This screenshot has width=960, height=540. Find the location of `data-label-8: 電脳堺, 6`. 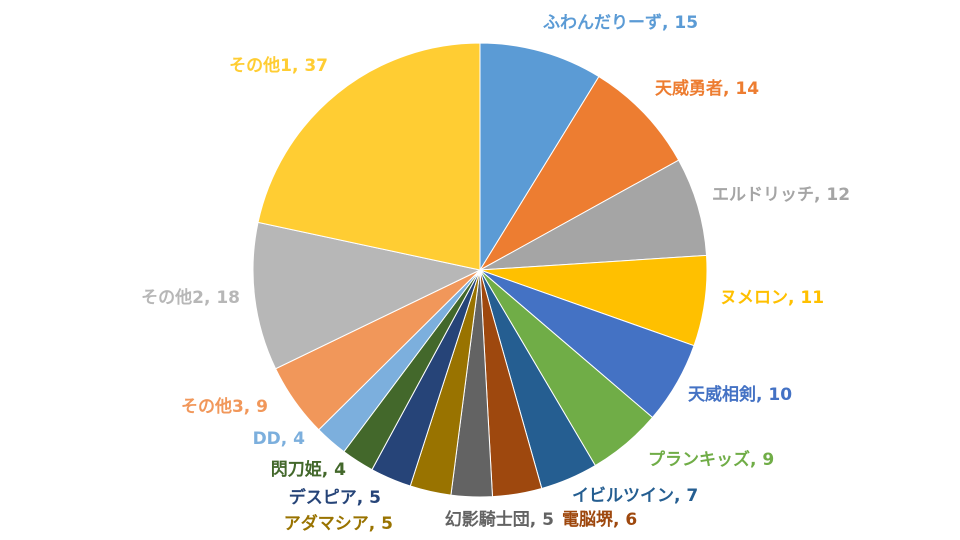

data-label-8: 電脳堺, 6 is located at coordinates (599, 519).